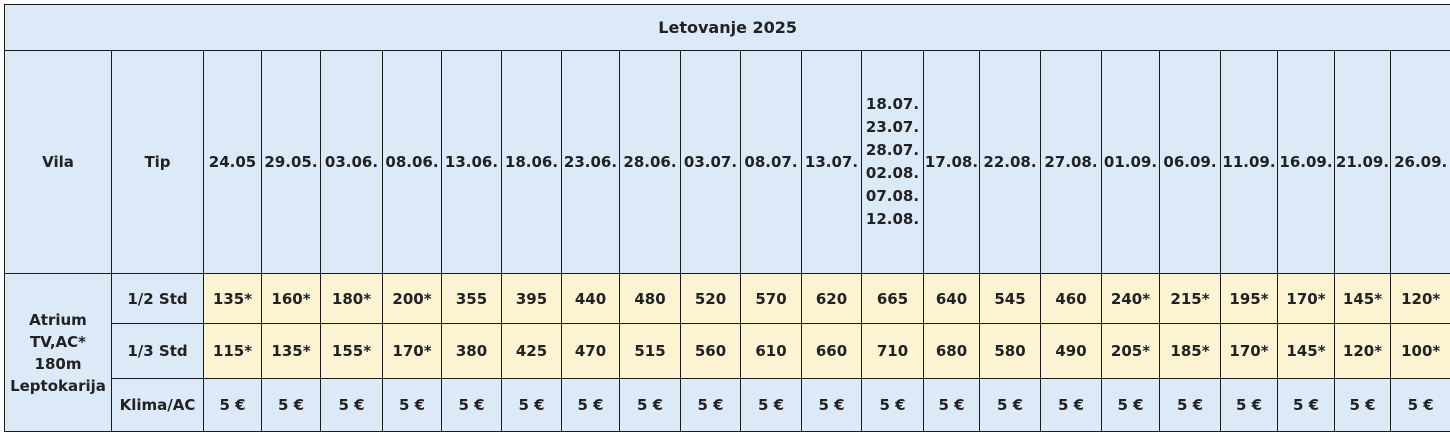 The height and width of the screenshot is (437, 1450). What do you see at coordinates (471, 162) in the screenshot?
I see `date-header: 13.06.` at bounding box center [471, 162].